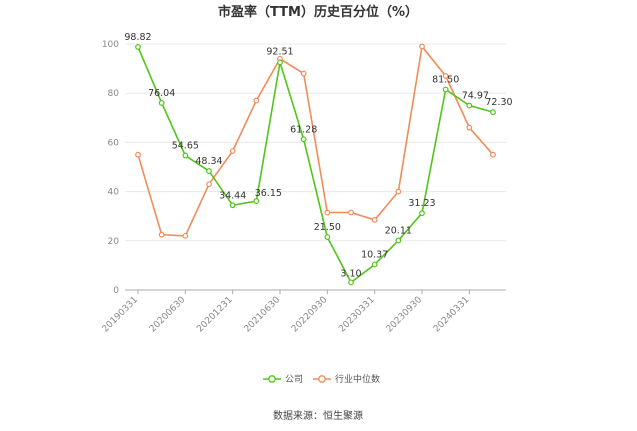 The height and width of the screenshot is (431, 637). What do you see at coordinates (208, 161) in the screenshot?
I see `data-label: 48.34` at bounding box center [208, 161].